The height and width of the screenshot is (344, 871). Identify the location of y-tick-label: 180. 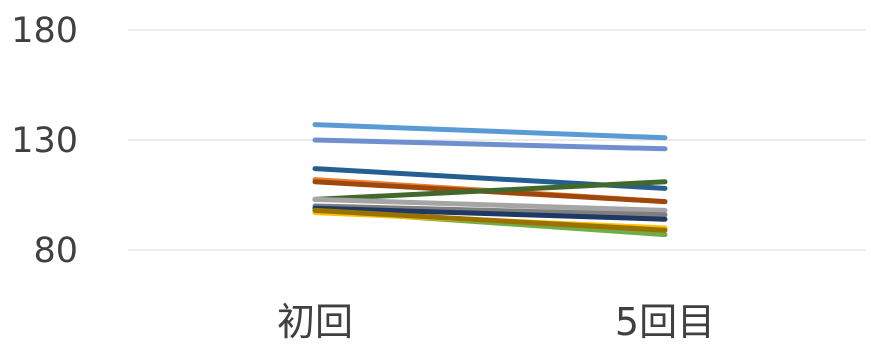
(44, 31).